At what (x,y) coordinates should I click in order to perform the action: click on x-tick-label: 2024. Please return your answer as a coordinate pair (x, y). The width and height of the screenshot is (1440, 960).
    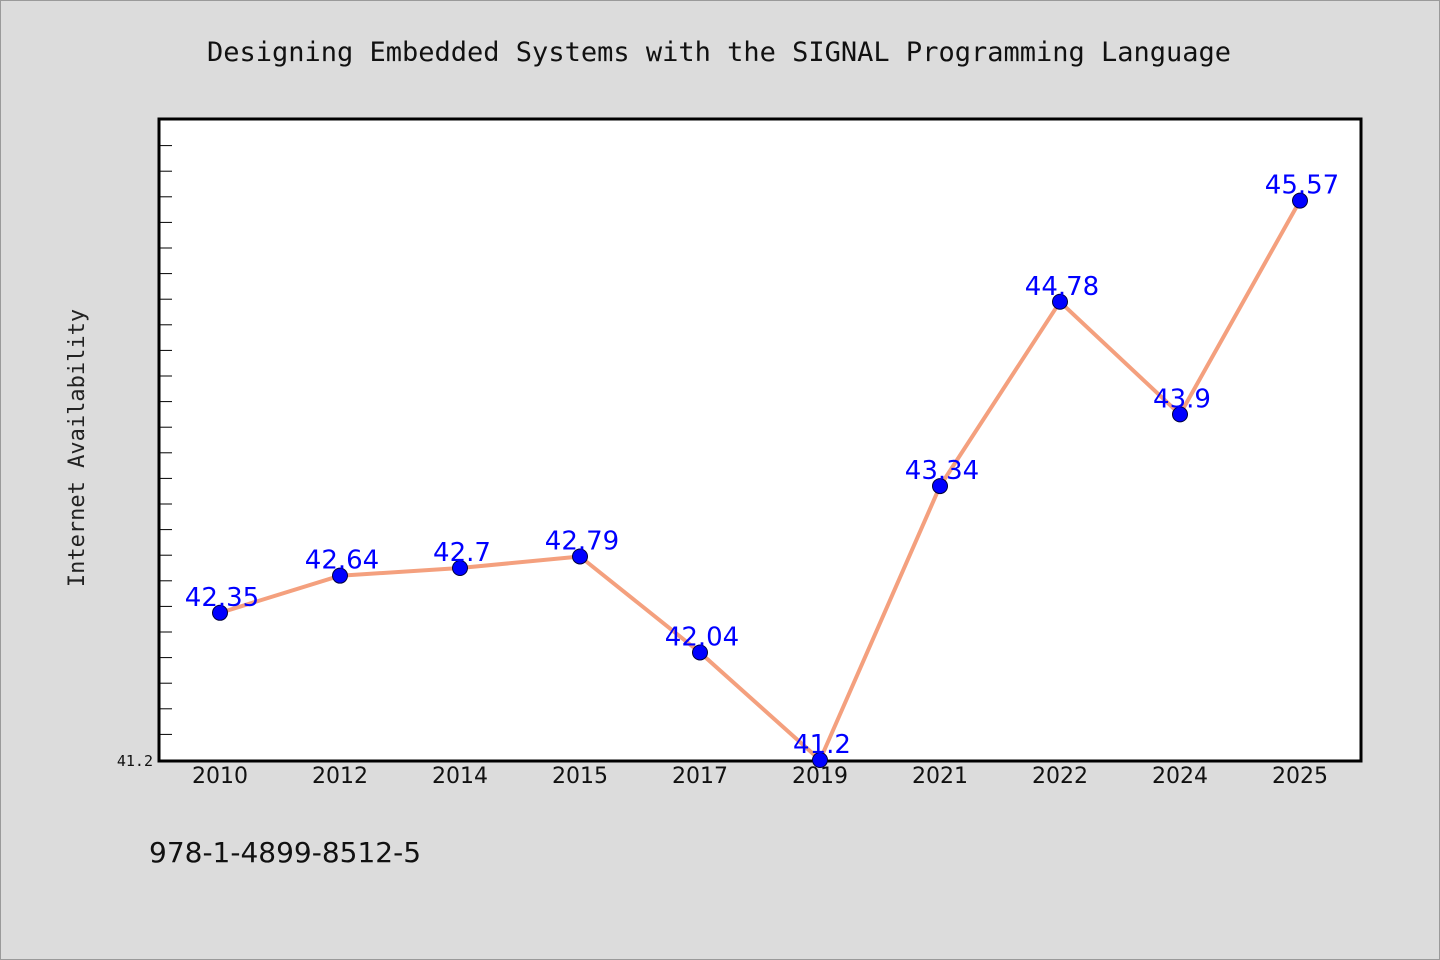
    Looking at the image, I should click on (1180, 776).